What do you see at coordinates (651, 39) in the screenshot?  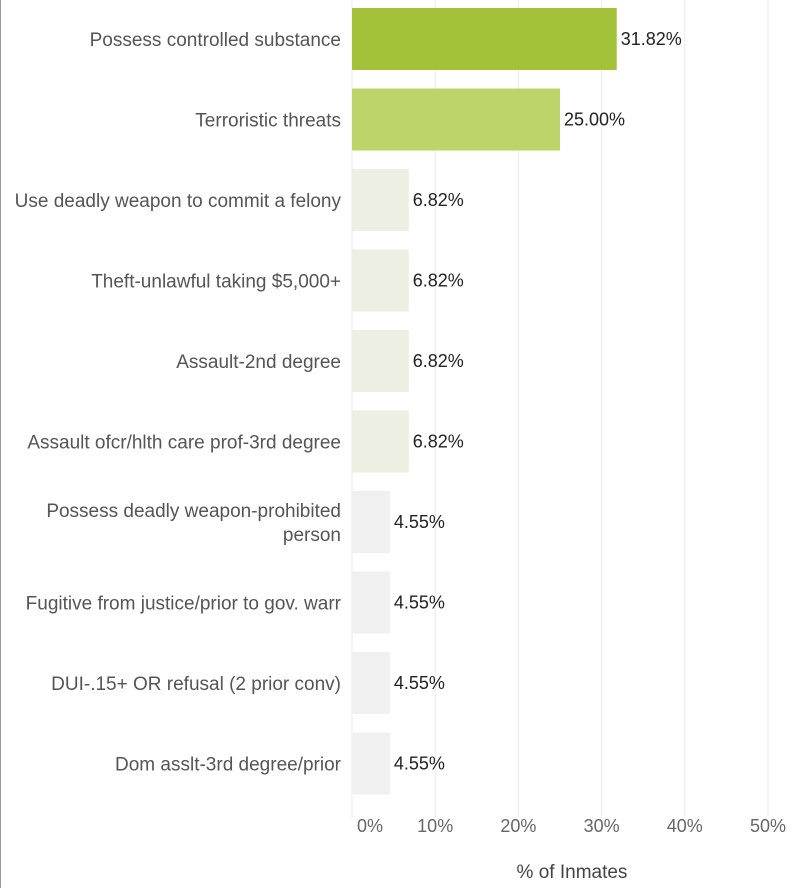 I see `value-label: 31.82%` at bounding box center [651, 39].